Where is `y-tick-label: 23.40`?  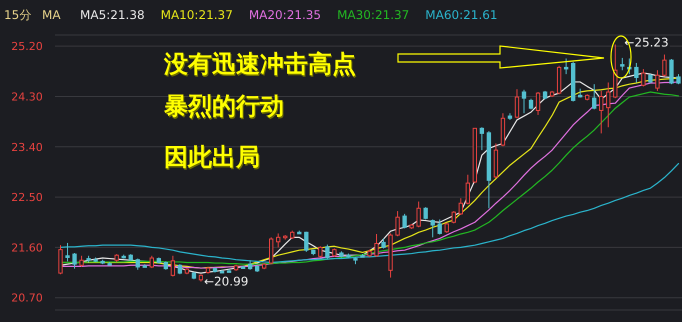 y-tick-label: 23.40 is located at coordinates (27, 147).